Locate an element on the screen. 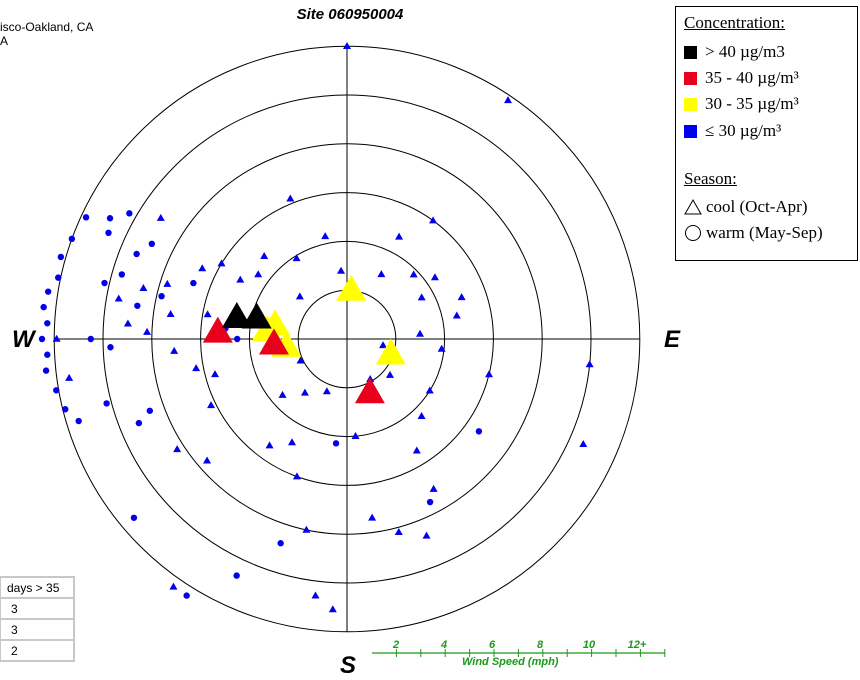 This screenshot has height=680, width=860. legend-label: 30 - 35 µg/m³ is located at coordinates (752, 103).